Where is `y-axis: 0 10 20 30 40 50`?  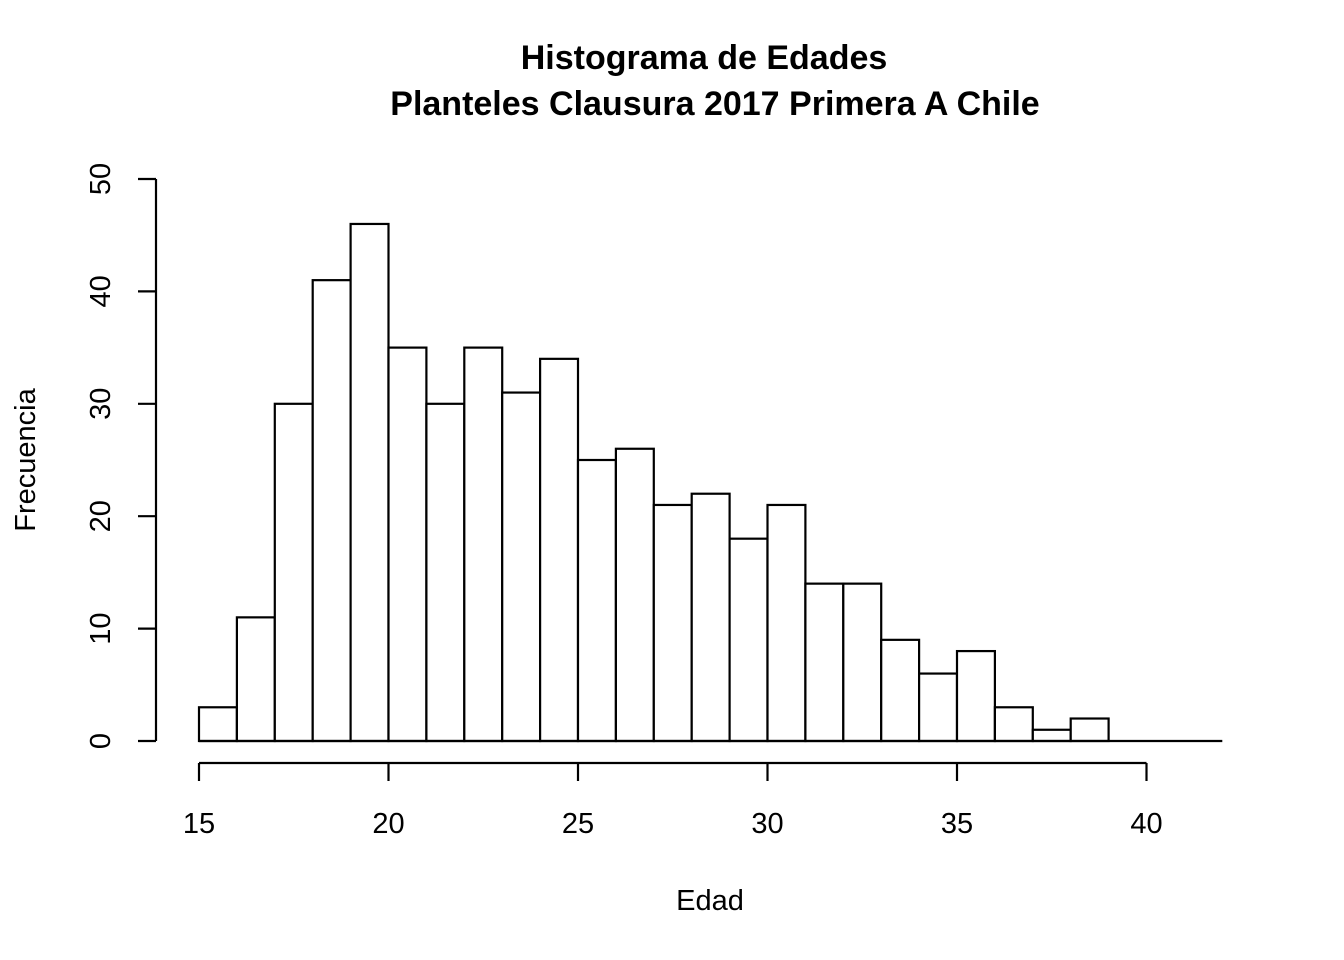
y-axis: 0 10 20 30 40 50 is located at coordinates (121, 456).